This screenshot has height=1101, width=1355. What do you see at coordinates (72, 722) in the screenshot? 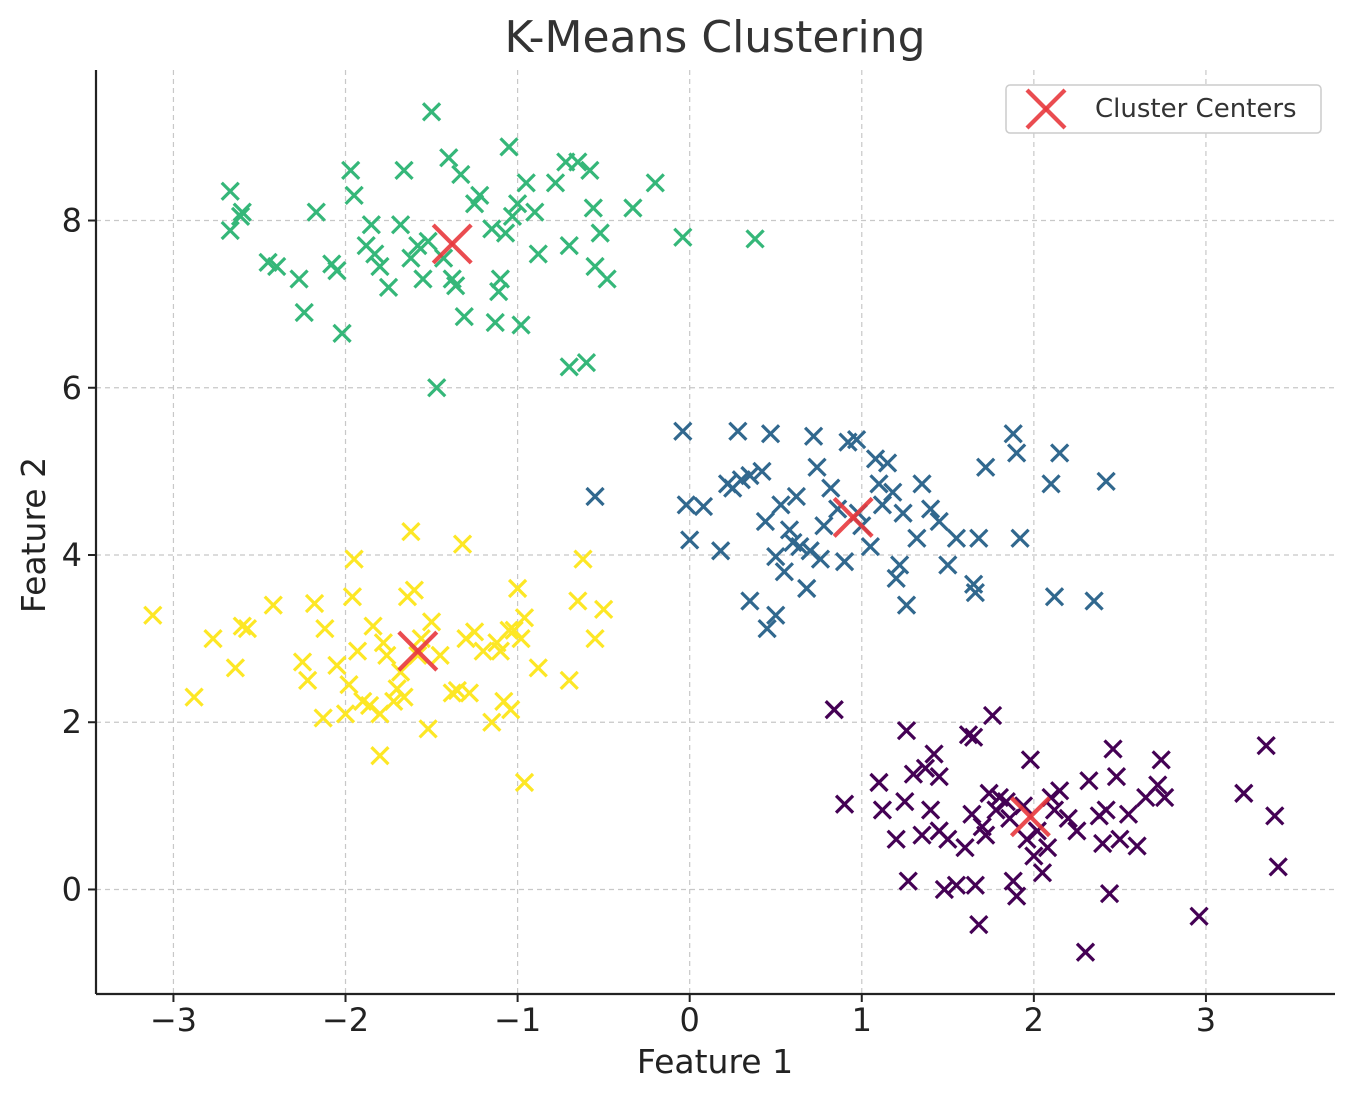
I see `y-tick-label: 2` at bounding box center [72, 722].